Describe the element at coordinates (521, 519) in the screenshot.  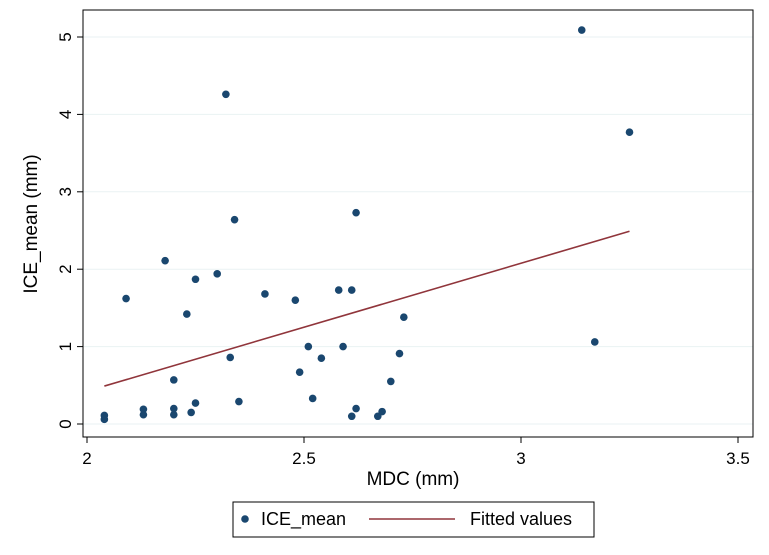
I see `legend-label-fitted: Fitted values` at that location.